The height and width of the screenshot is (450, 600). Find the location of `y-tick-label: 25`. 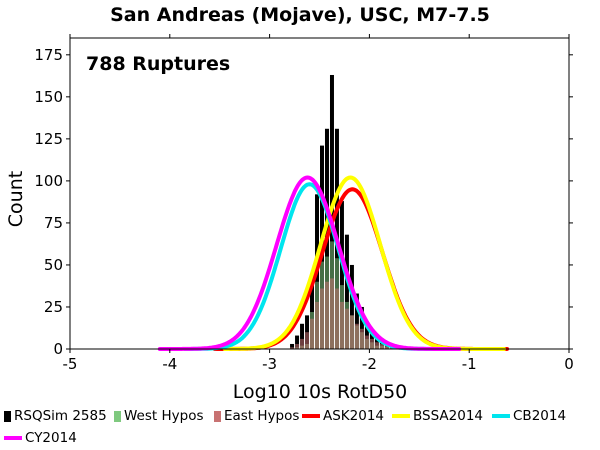

y-tick-label: 25 is located at coordinates (53, 307).